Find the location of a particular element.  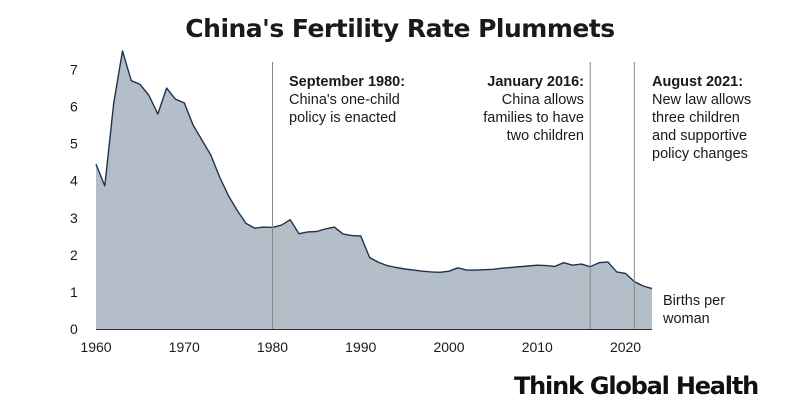

y-tick-label: 1 is located at coordinates (74, 292).